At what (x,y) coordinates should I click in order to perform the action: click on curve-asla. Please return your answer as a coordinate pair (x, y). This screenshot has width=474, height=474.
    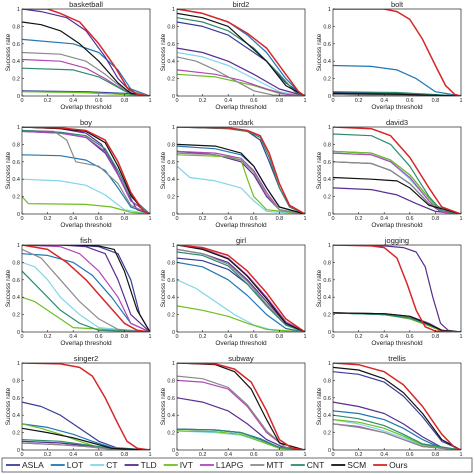
    Looking at the image, I should click on (397, 410).